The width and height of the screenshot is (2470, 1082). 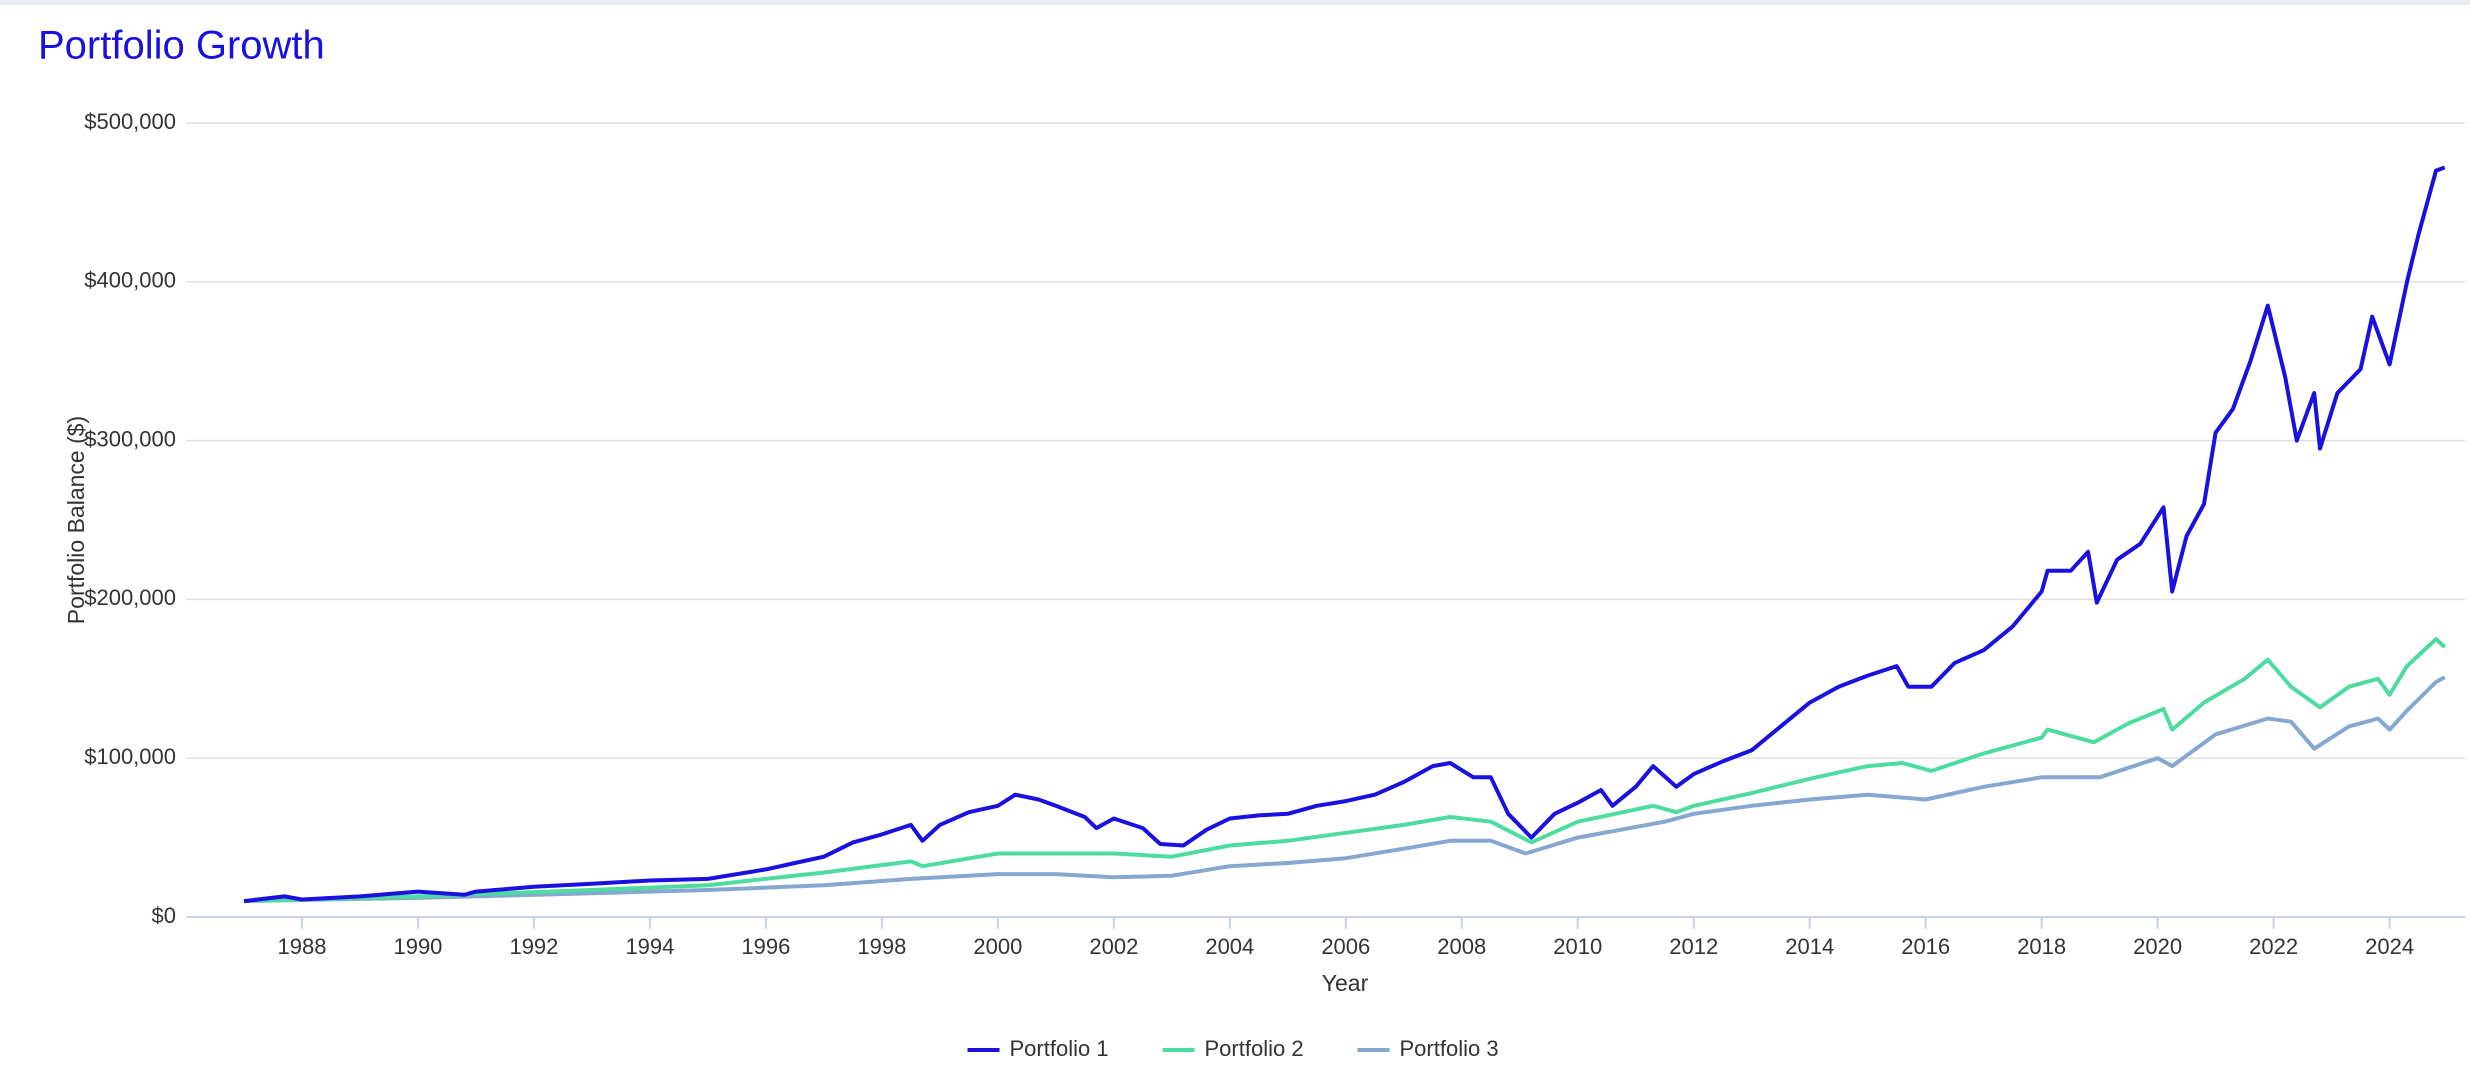 I want to click on y-tick-label: $100,000, so click(x=130, y=756).